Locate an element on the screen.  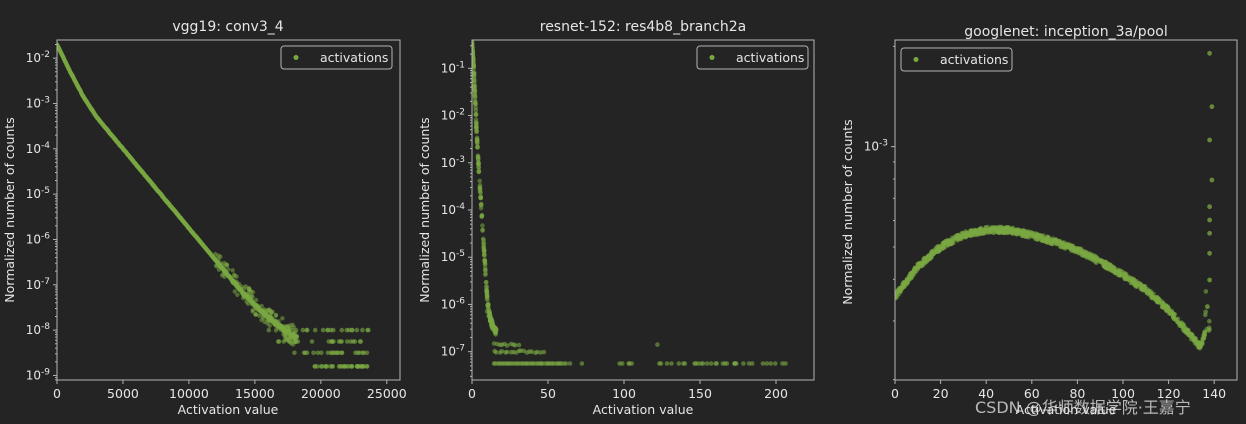
x-tick-label: 120 is located at coordinates (1169, 393).